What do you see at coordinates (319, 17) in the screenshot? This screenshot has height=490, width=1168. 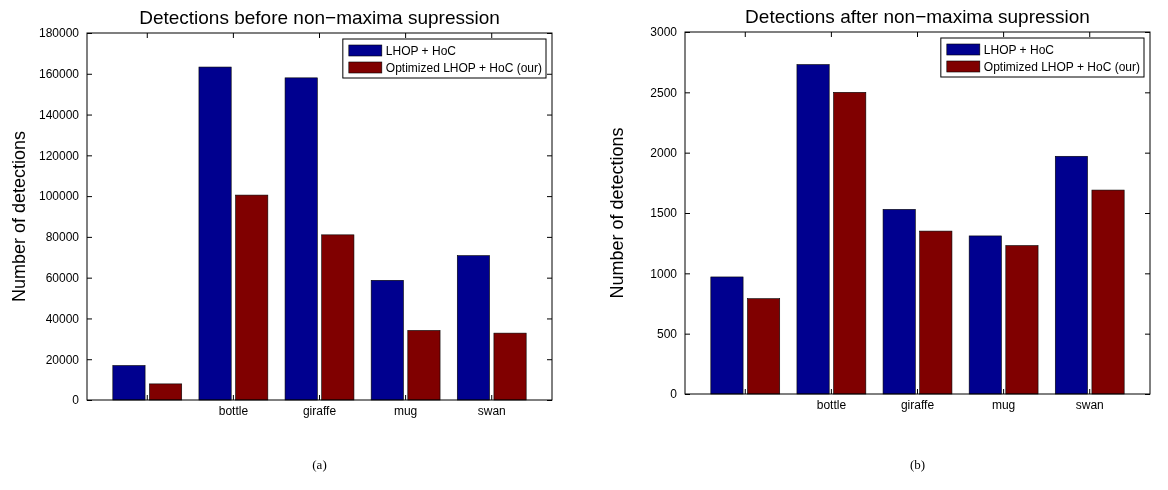 I see `chart-title: Detections before non−maxima supression` at bounding box center [319, 17].